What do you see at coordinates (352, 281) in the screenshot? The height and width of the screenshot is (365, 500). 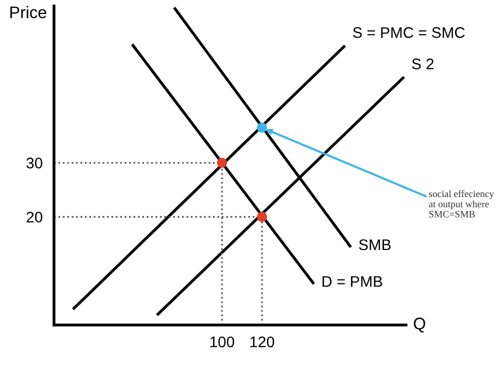 I see `series-label: D = PMB` at bounding box center [352, 281].